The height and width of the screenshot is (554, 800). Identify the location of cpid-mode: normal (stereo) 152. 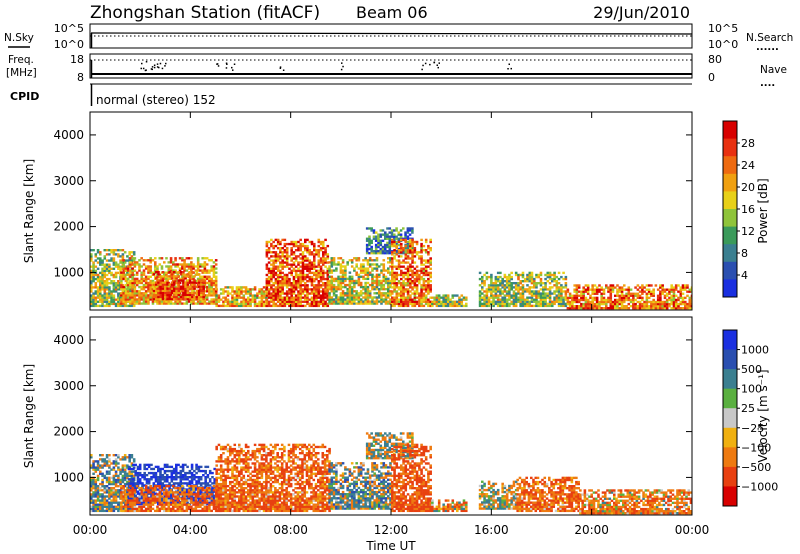
(156, 100).